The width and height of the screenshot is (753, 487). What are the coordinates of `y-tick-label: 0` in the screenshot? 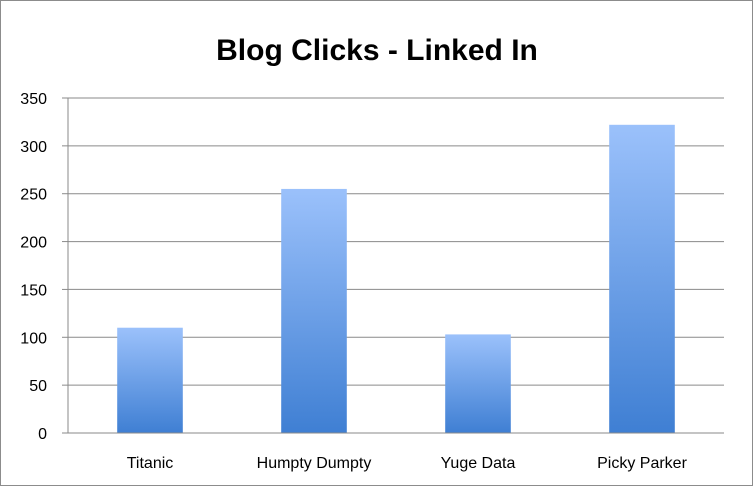 It's located at (42, 434).